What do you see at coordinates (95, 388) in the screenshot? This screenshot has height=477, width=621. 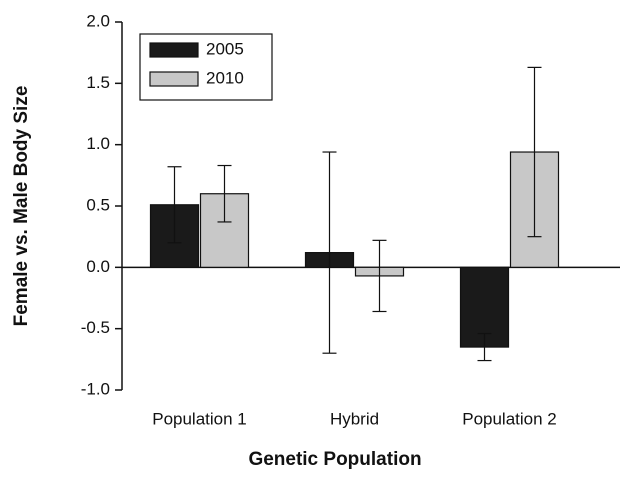 I see `y-tick-label: -1.0` at bounding box center [95, 388].